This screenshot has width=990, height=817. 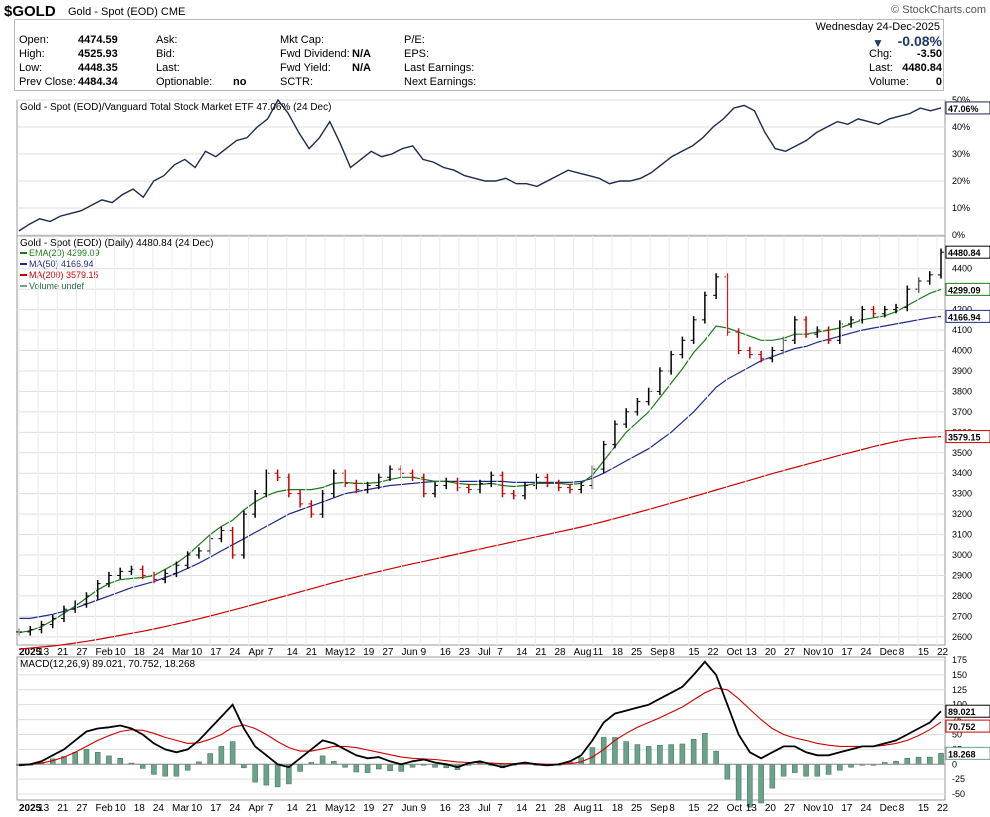 I want to click on optionable-value: no, so click(x=240, y=82).